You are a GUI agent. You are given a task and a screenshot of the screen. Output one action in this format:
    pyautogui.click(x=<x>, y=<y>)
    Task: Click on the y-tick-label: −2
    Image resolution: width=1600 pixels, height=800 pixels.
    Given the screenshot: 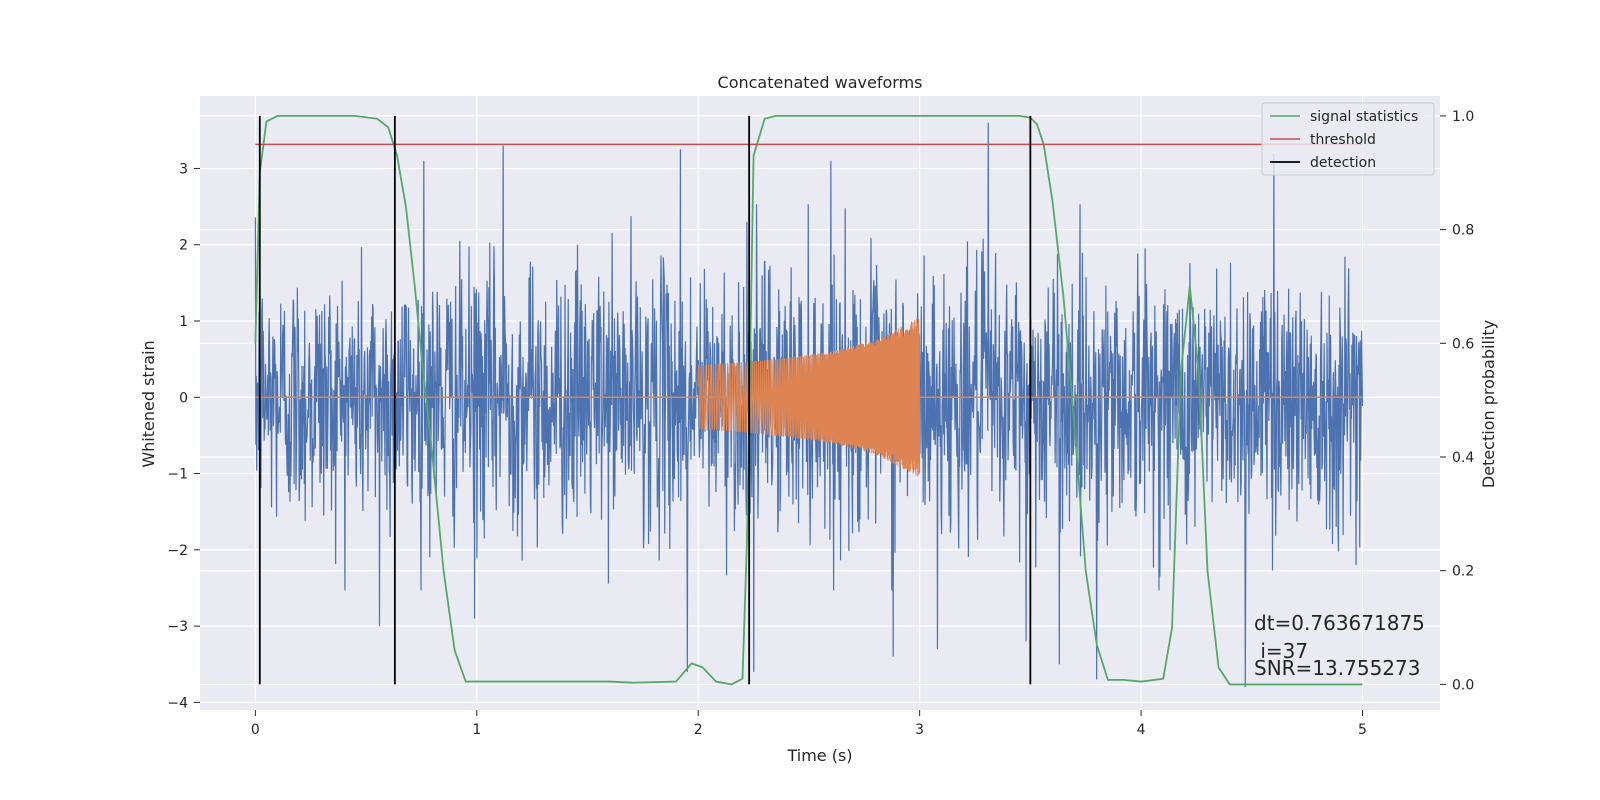 What is the action you would take?
    pyautogui.click(x=177, y=551)
    